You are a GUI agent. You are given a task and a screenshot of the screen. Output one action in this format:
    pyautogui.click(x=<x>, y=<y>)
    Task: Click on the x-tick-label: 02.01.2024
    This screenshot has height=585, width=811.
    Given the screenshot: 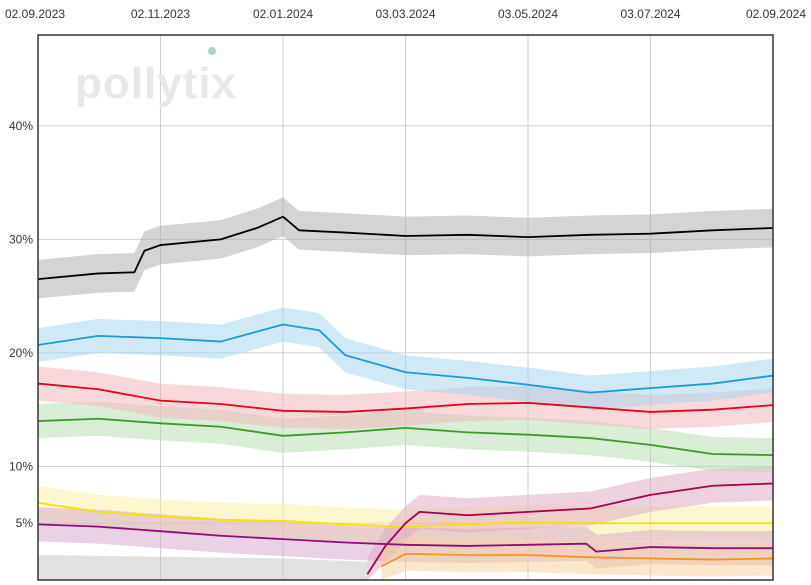 What is the action you would take?
    pyautogui.click(x=283, y=14)
    